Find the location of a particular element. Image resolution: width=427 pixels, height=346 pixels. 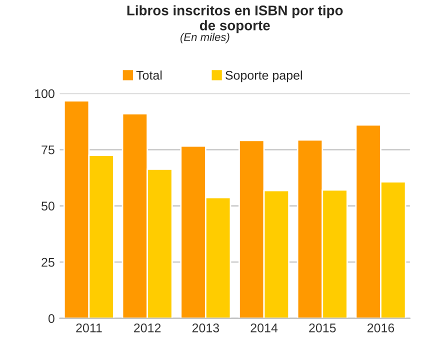

x-tick-label: 2014 is located at coordinates (264, 328).